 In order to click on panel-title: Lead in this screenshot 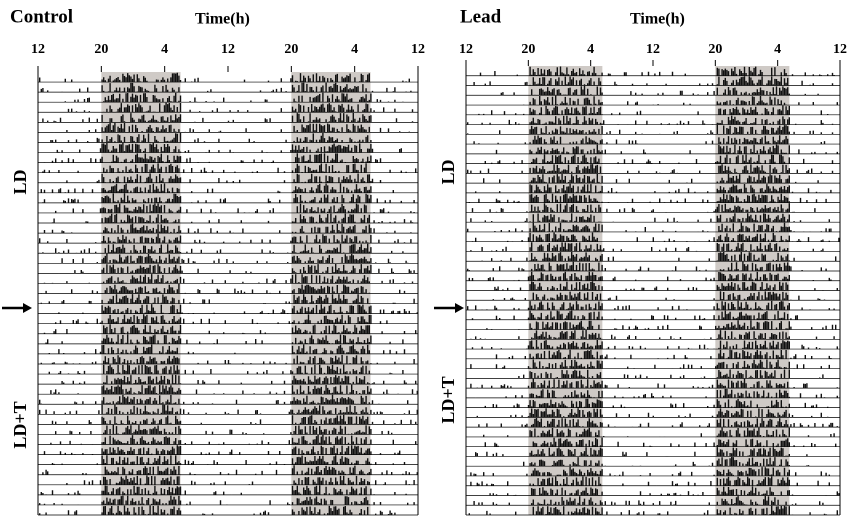, I will do `click(481, 16)`.